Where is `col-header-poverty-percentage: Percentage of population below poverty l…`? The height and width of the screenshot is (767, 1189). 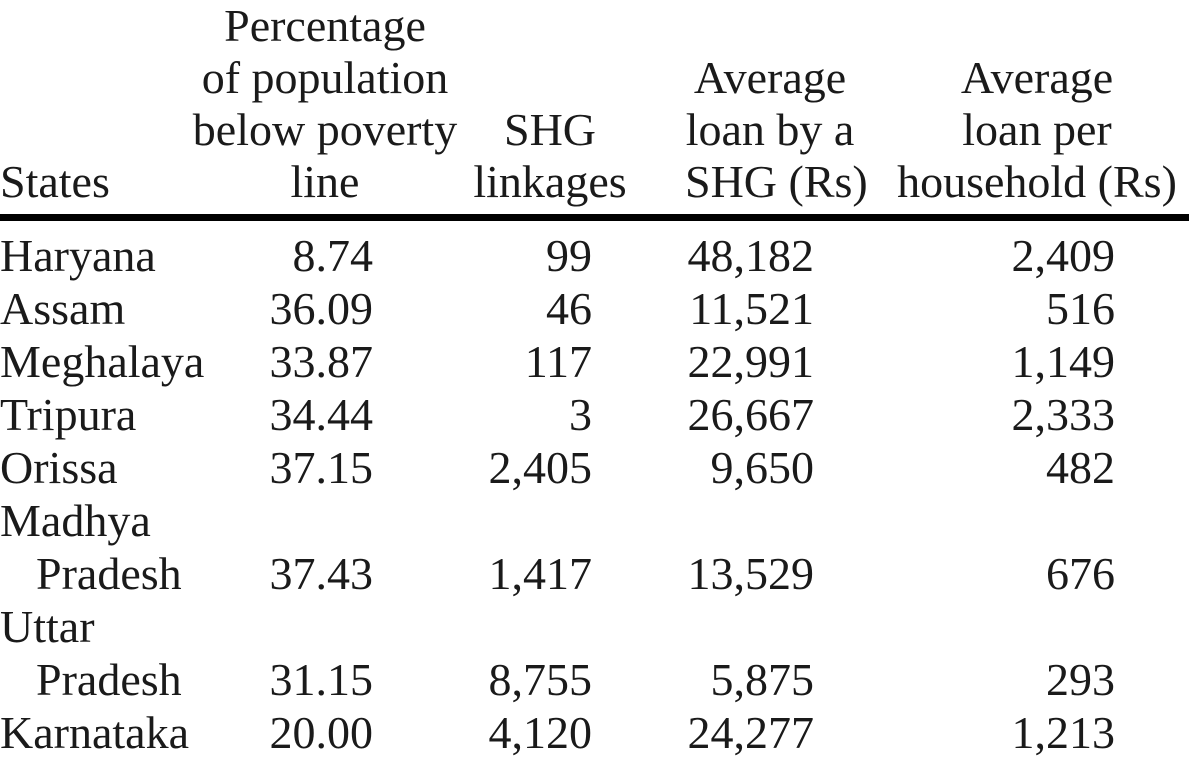 col-header-poverty-percentage: Percentage of population below poverty l… is located at coordinates (325, 110).